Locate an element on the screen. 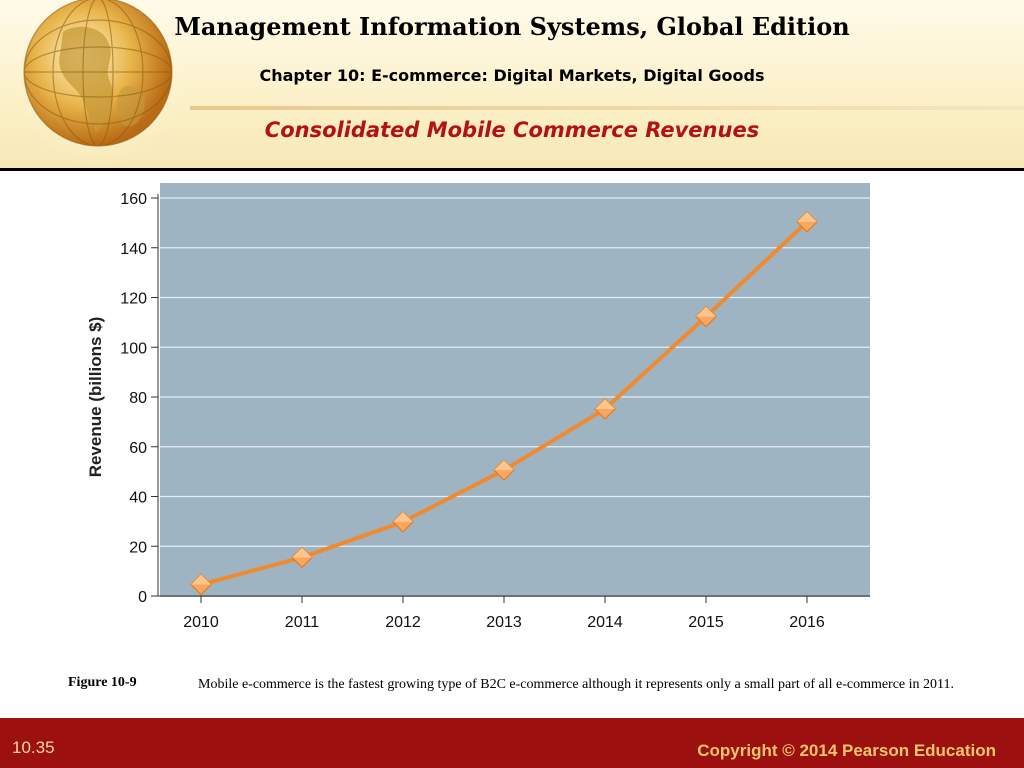 Image resolution: width=1024 pixels, height=768 pixels. x-axis-band is located at coordinates (515, 614).